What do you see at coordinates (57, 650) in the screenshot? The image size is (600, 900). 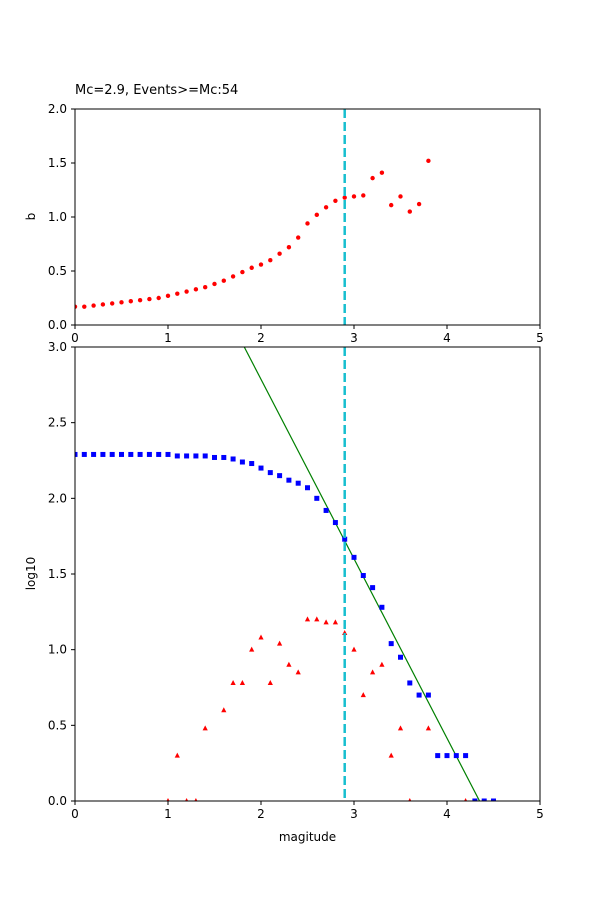 I see `y-tick-label: 1.0` at bounding box center [57, 650].